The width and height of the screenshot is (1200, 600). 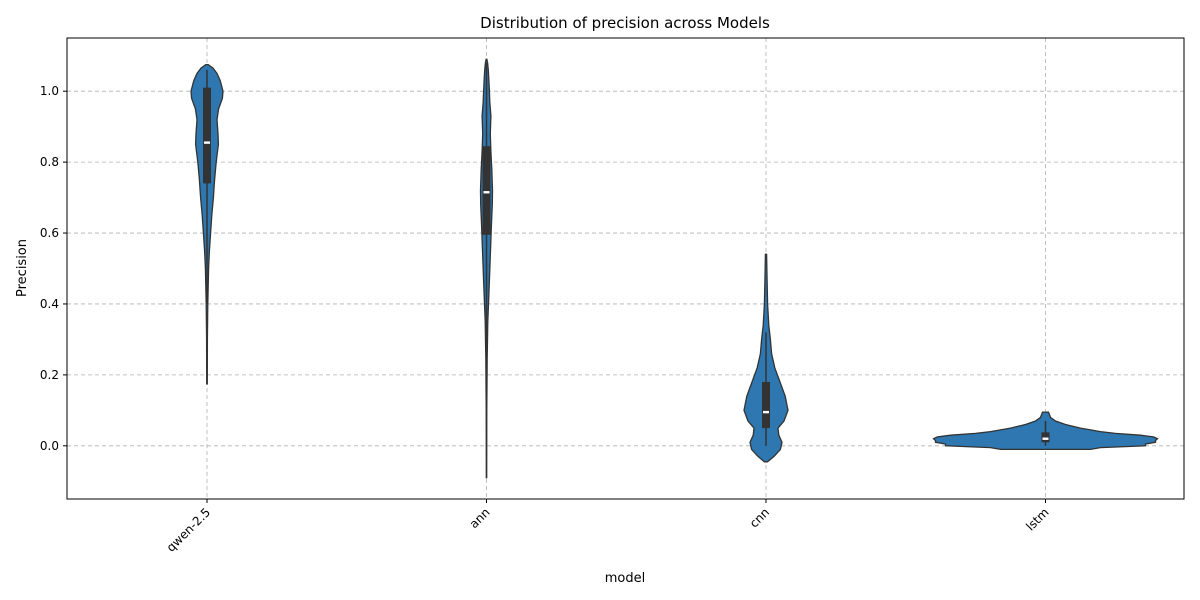 I want to click on y-axis-label: Precision, so click(x=22, y=268).